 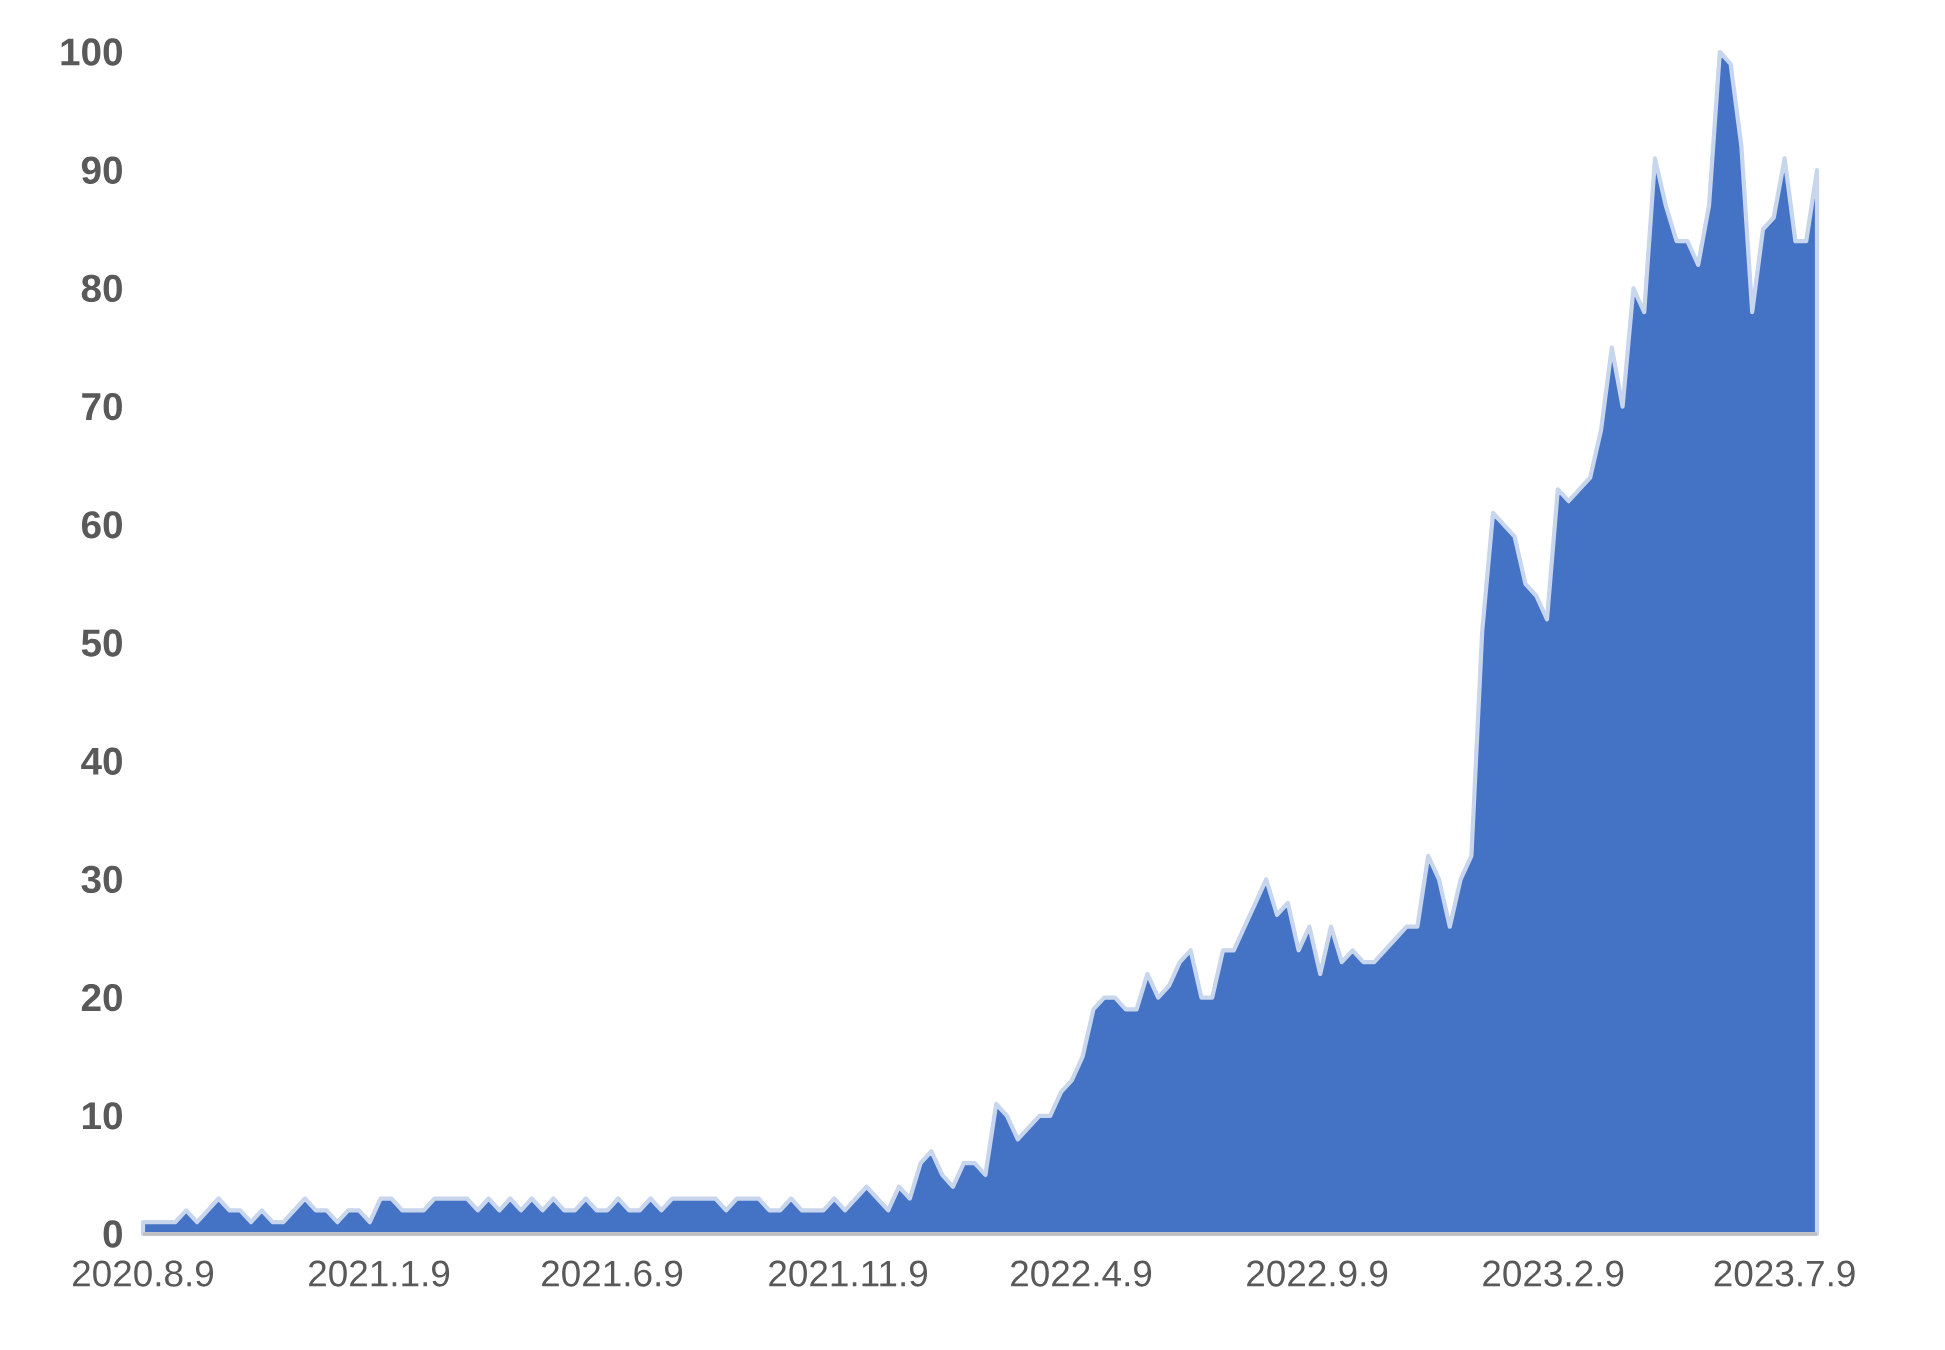 What do you see at coordinates (101, 761) in the screenshot?
I see `y-tick-label: 40` at bounding box center [101, 761].